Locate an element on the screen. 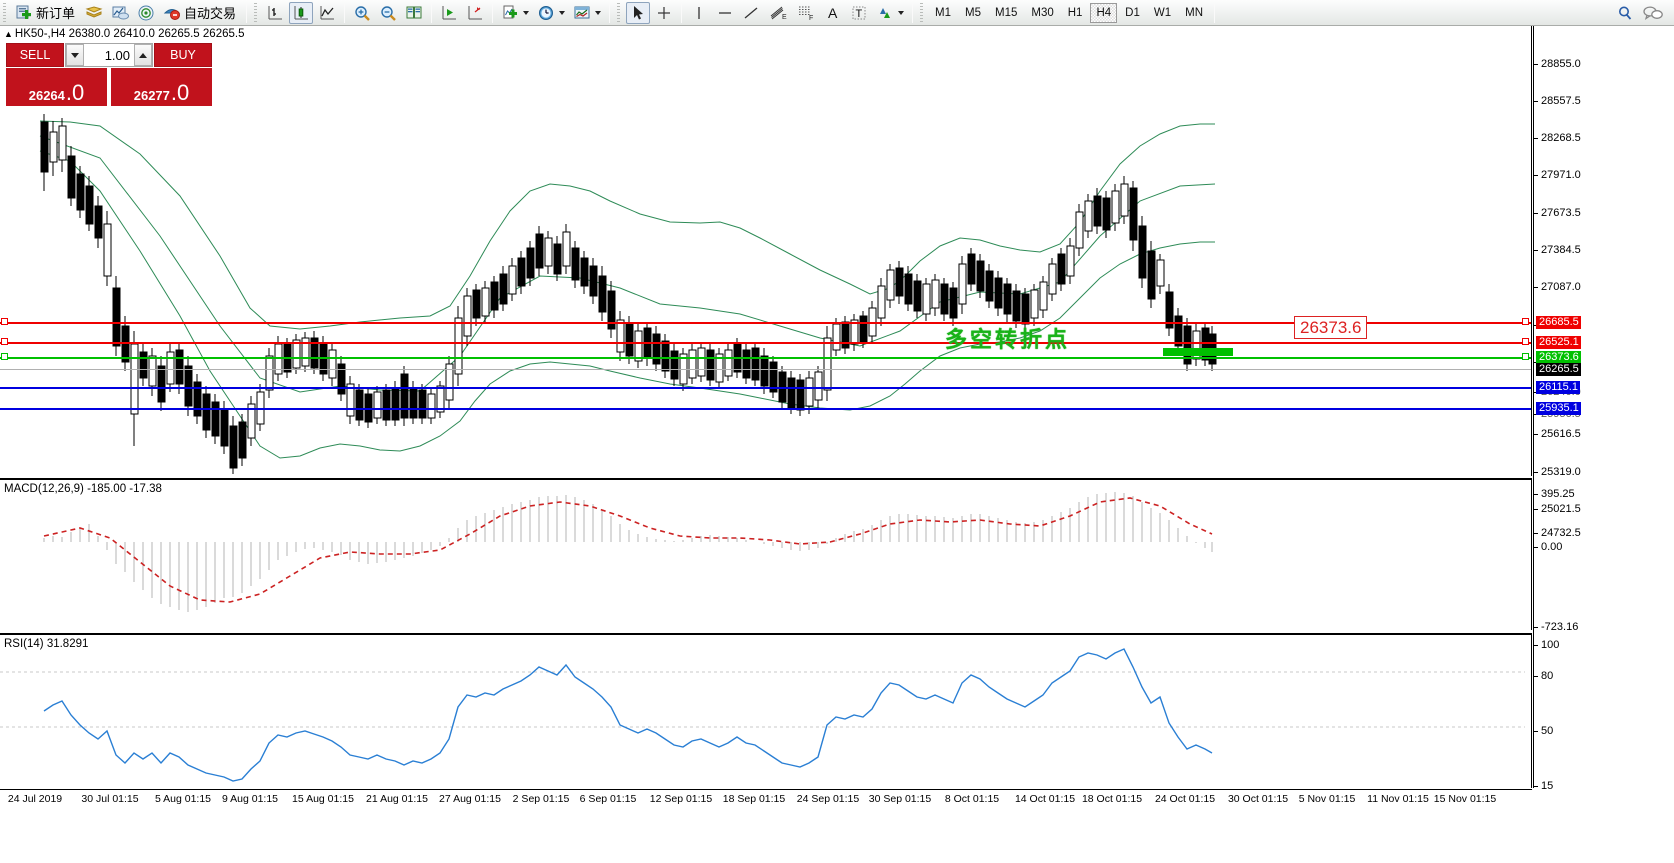  vertical-line-button is located at coordinates (699, 13).